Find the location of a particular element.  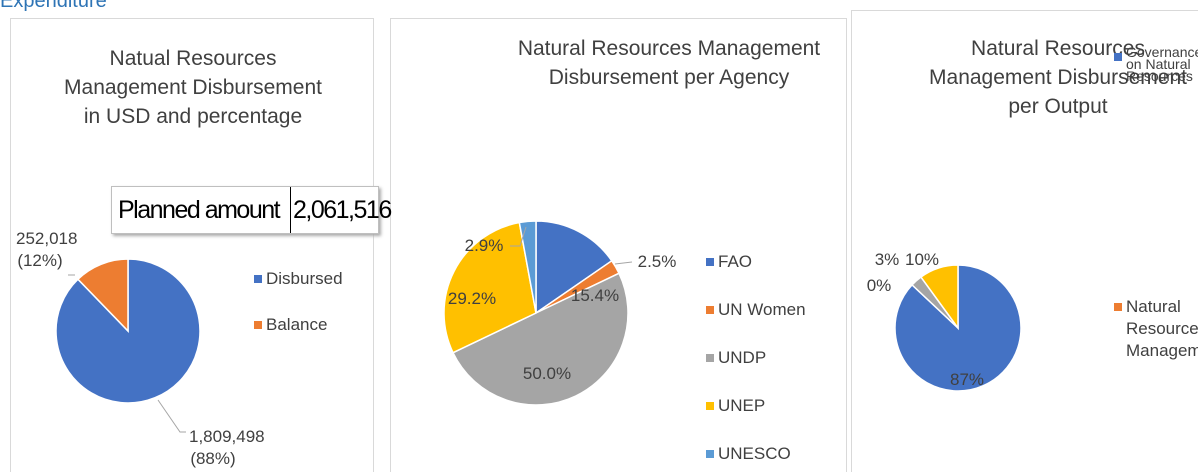

data-label: 29.2% is located at coordinates (472, 298).